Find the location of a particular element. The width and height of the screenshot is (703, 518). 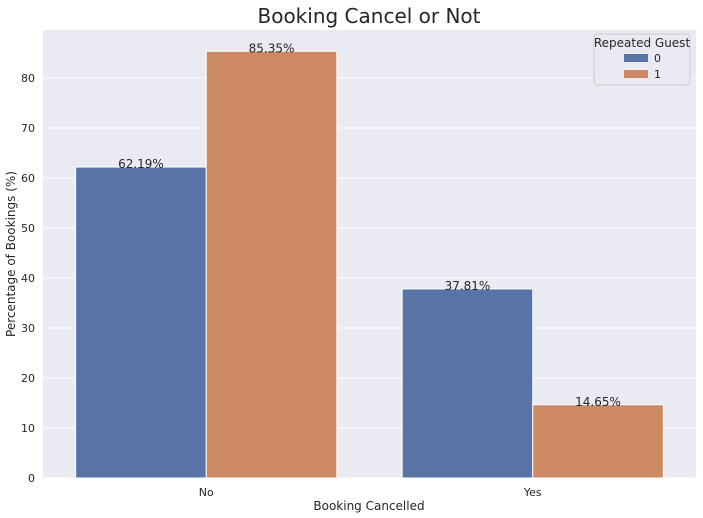

legend: Repeated Guest 0 1 is located at coordinates (642, 59).